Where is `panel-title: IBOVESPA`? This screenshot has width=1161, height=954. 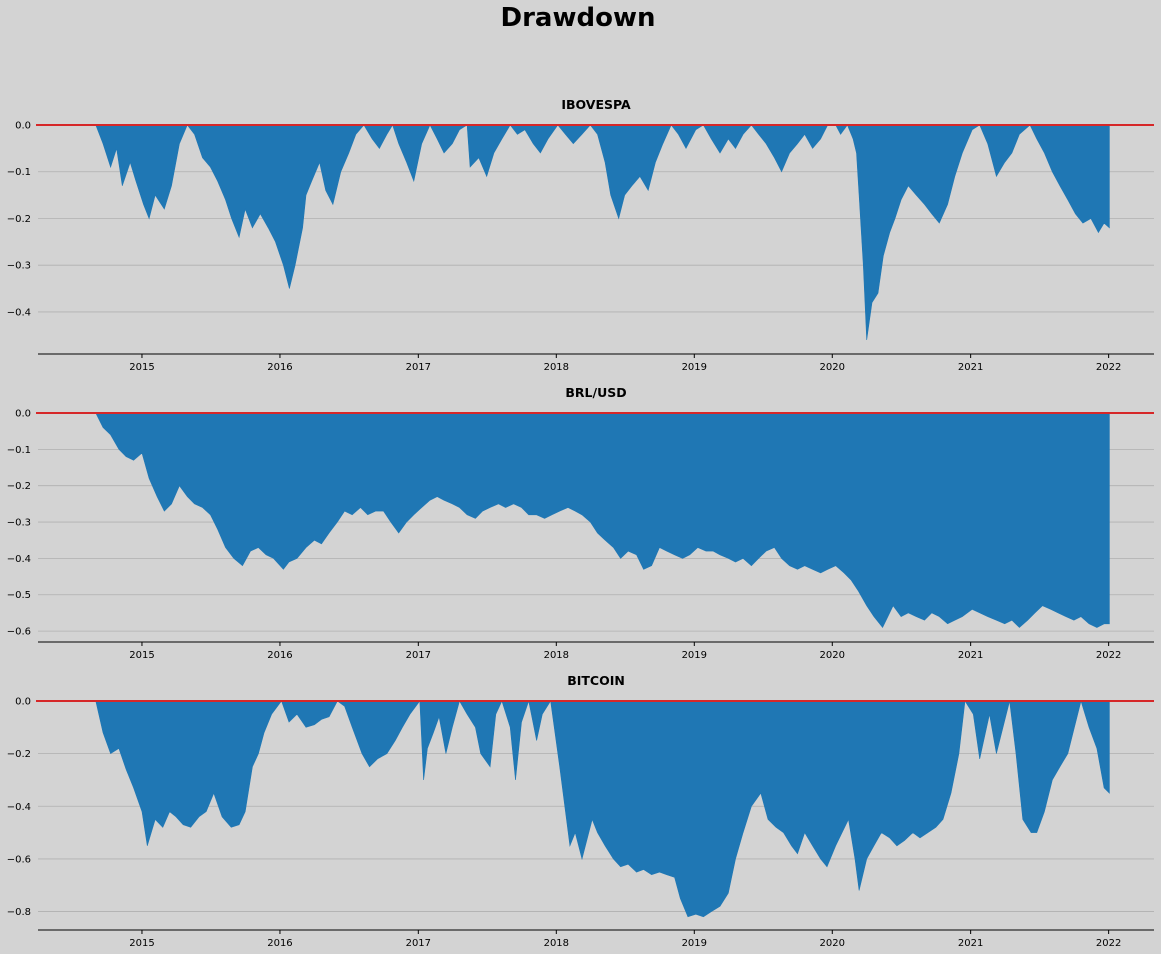 panel-title: IBOVESPA is located at coordinates (596, 104).